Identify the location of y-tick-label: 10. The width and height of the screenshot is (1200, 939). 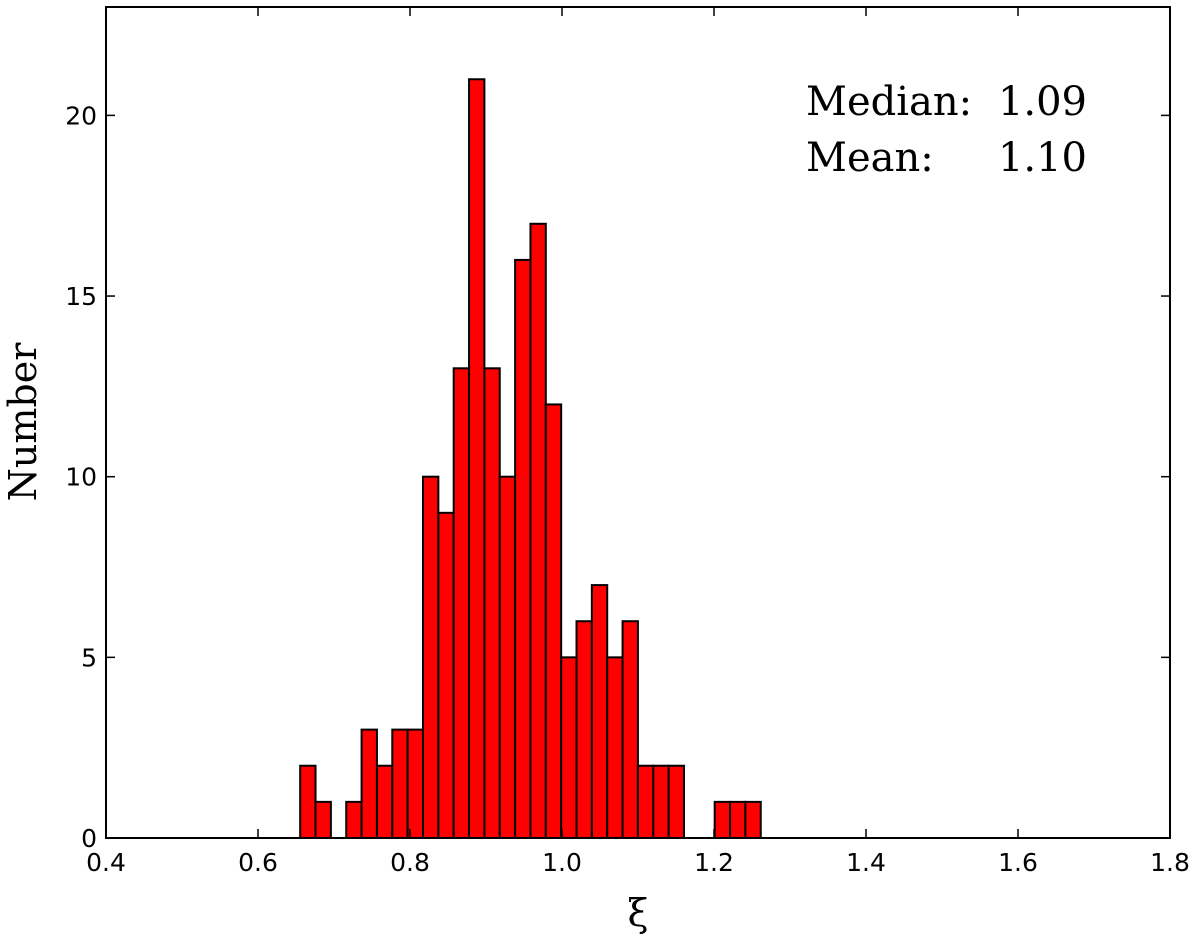
(81, 477).